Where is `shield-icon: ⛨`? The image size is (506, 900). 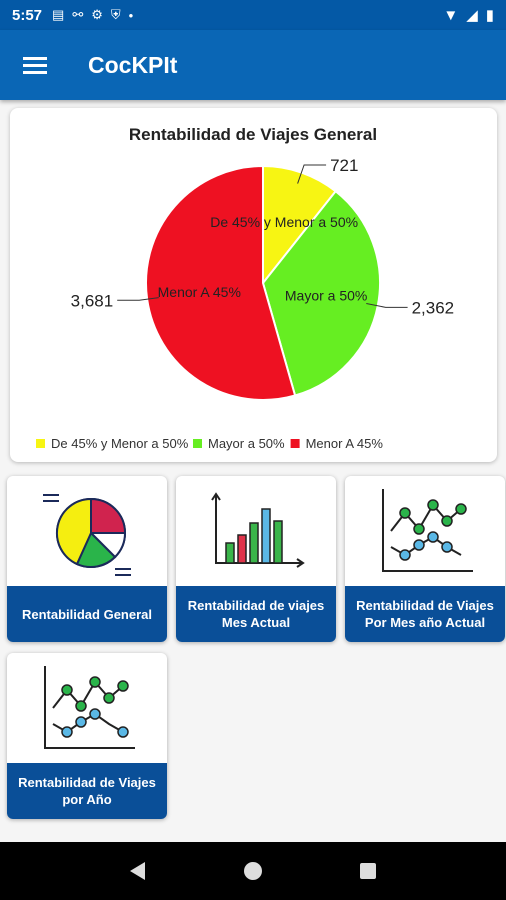 shield-icon: ⛨ is located at coordinates (115, 14).